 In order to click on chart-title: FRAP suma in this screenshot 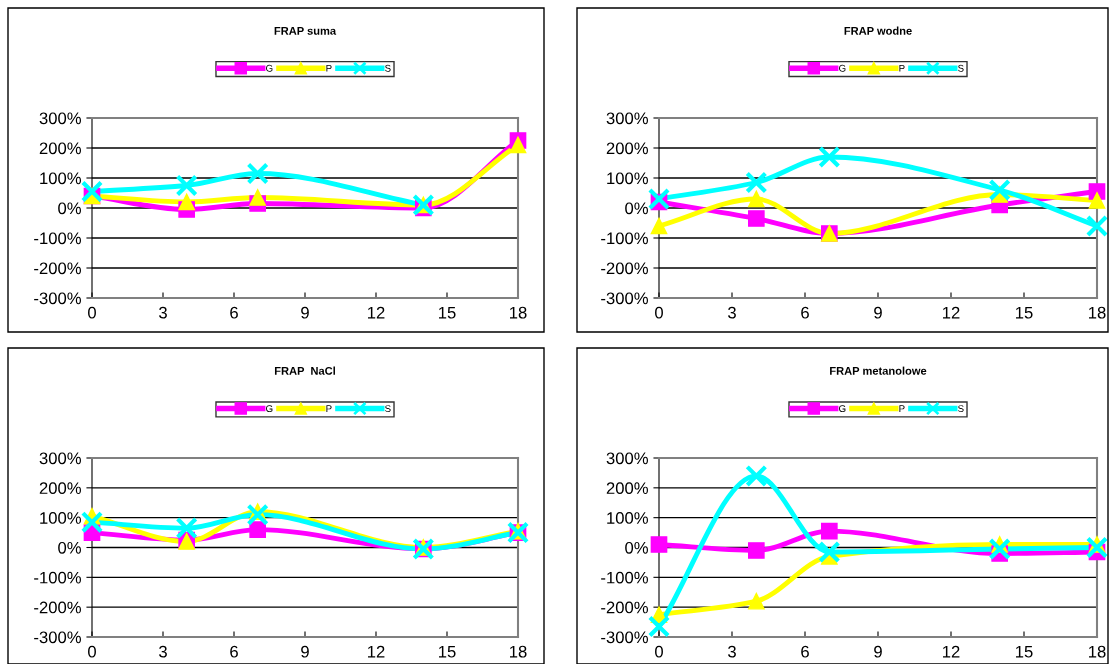, I will do `click(305, 31)`.